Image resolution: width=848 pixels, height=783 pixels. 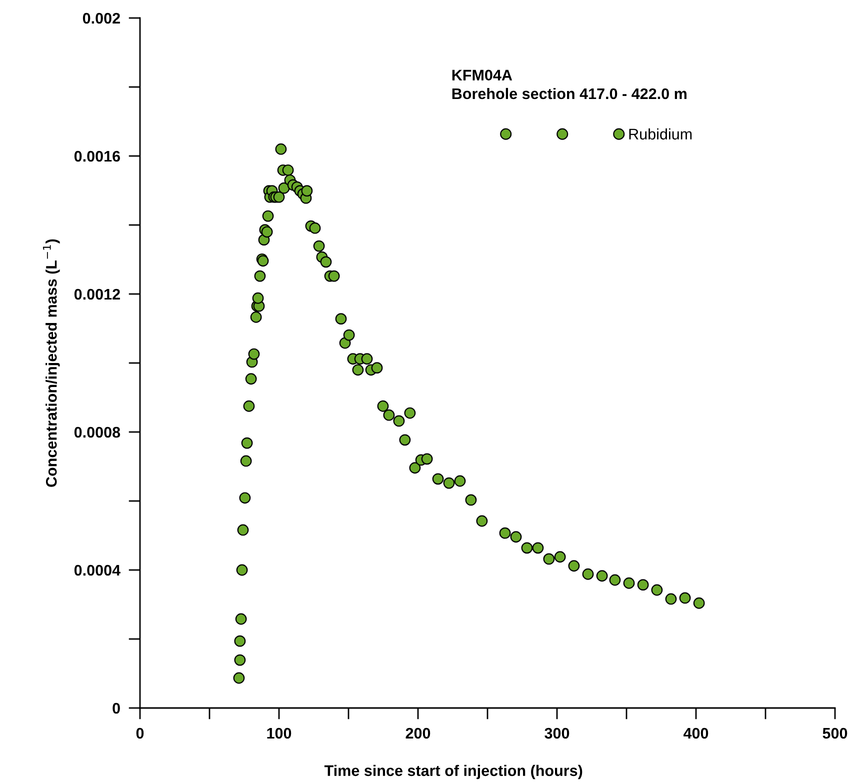 What do you see at coordinates (97, 570) in the screenshot?
I see `y-tick-label: 0.0004` at bounding box center [97, 570].